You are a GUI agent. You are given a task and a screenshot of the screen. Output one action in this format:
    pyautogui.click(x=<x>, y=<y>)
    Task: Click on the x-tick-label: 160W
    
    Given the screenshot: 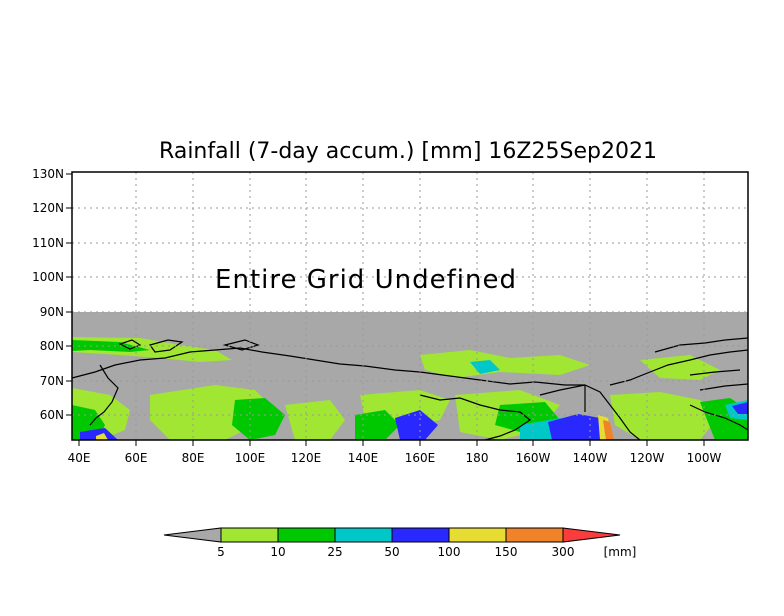 What is the action you would take?
    pyautogui.click(x=533, y=458)
    